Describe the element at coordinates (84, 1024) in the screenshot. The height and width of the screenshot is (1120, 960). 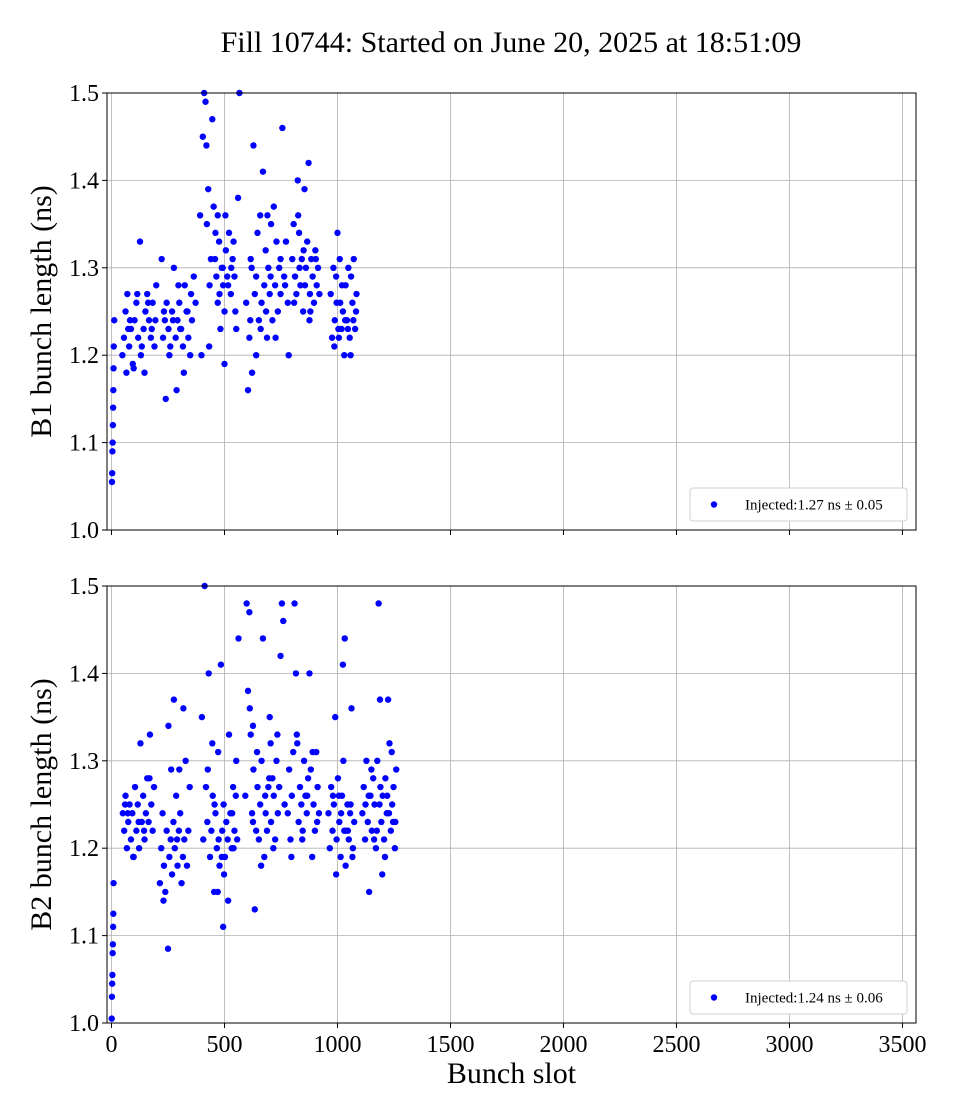
I see `y-tick-label: 1.0` at that location.